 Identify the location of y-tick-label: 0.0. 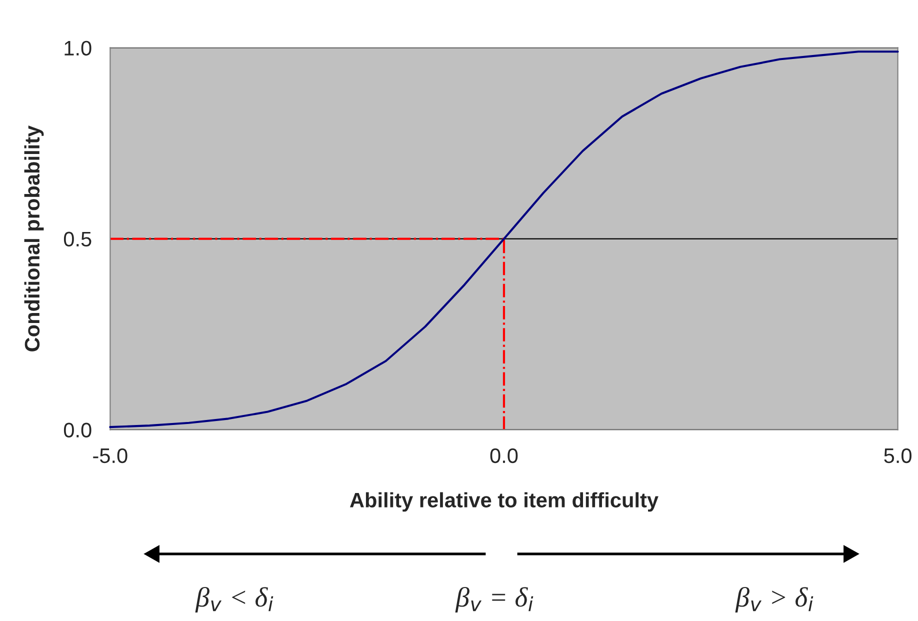
(78, 430).